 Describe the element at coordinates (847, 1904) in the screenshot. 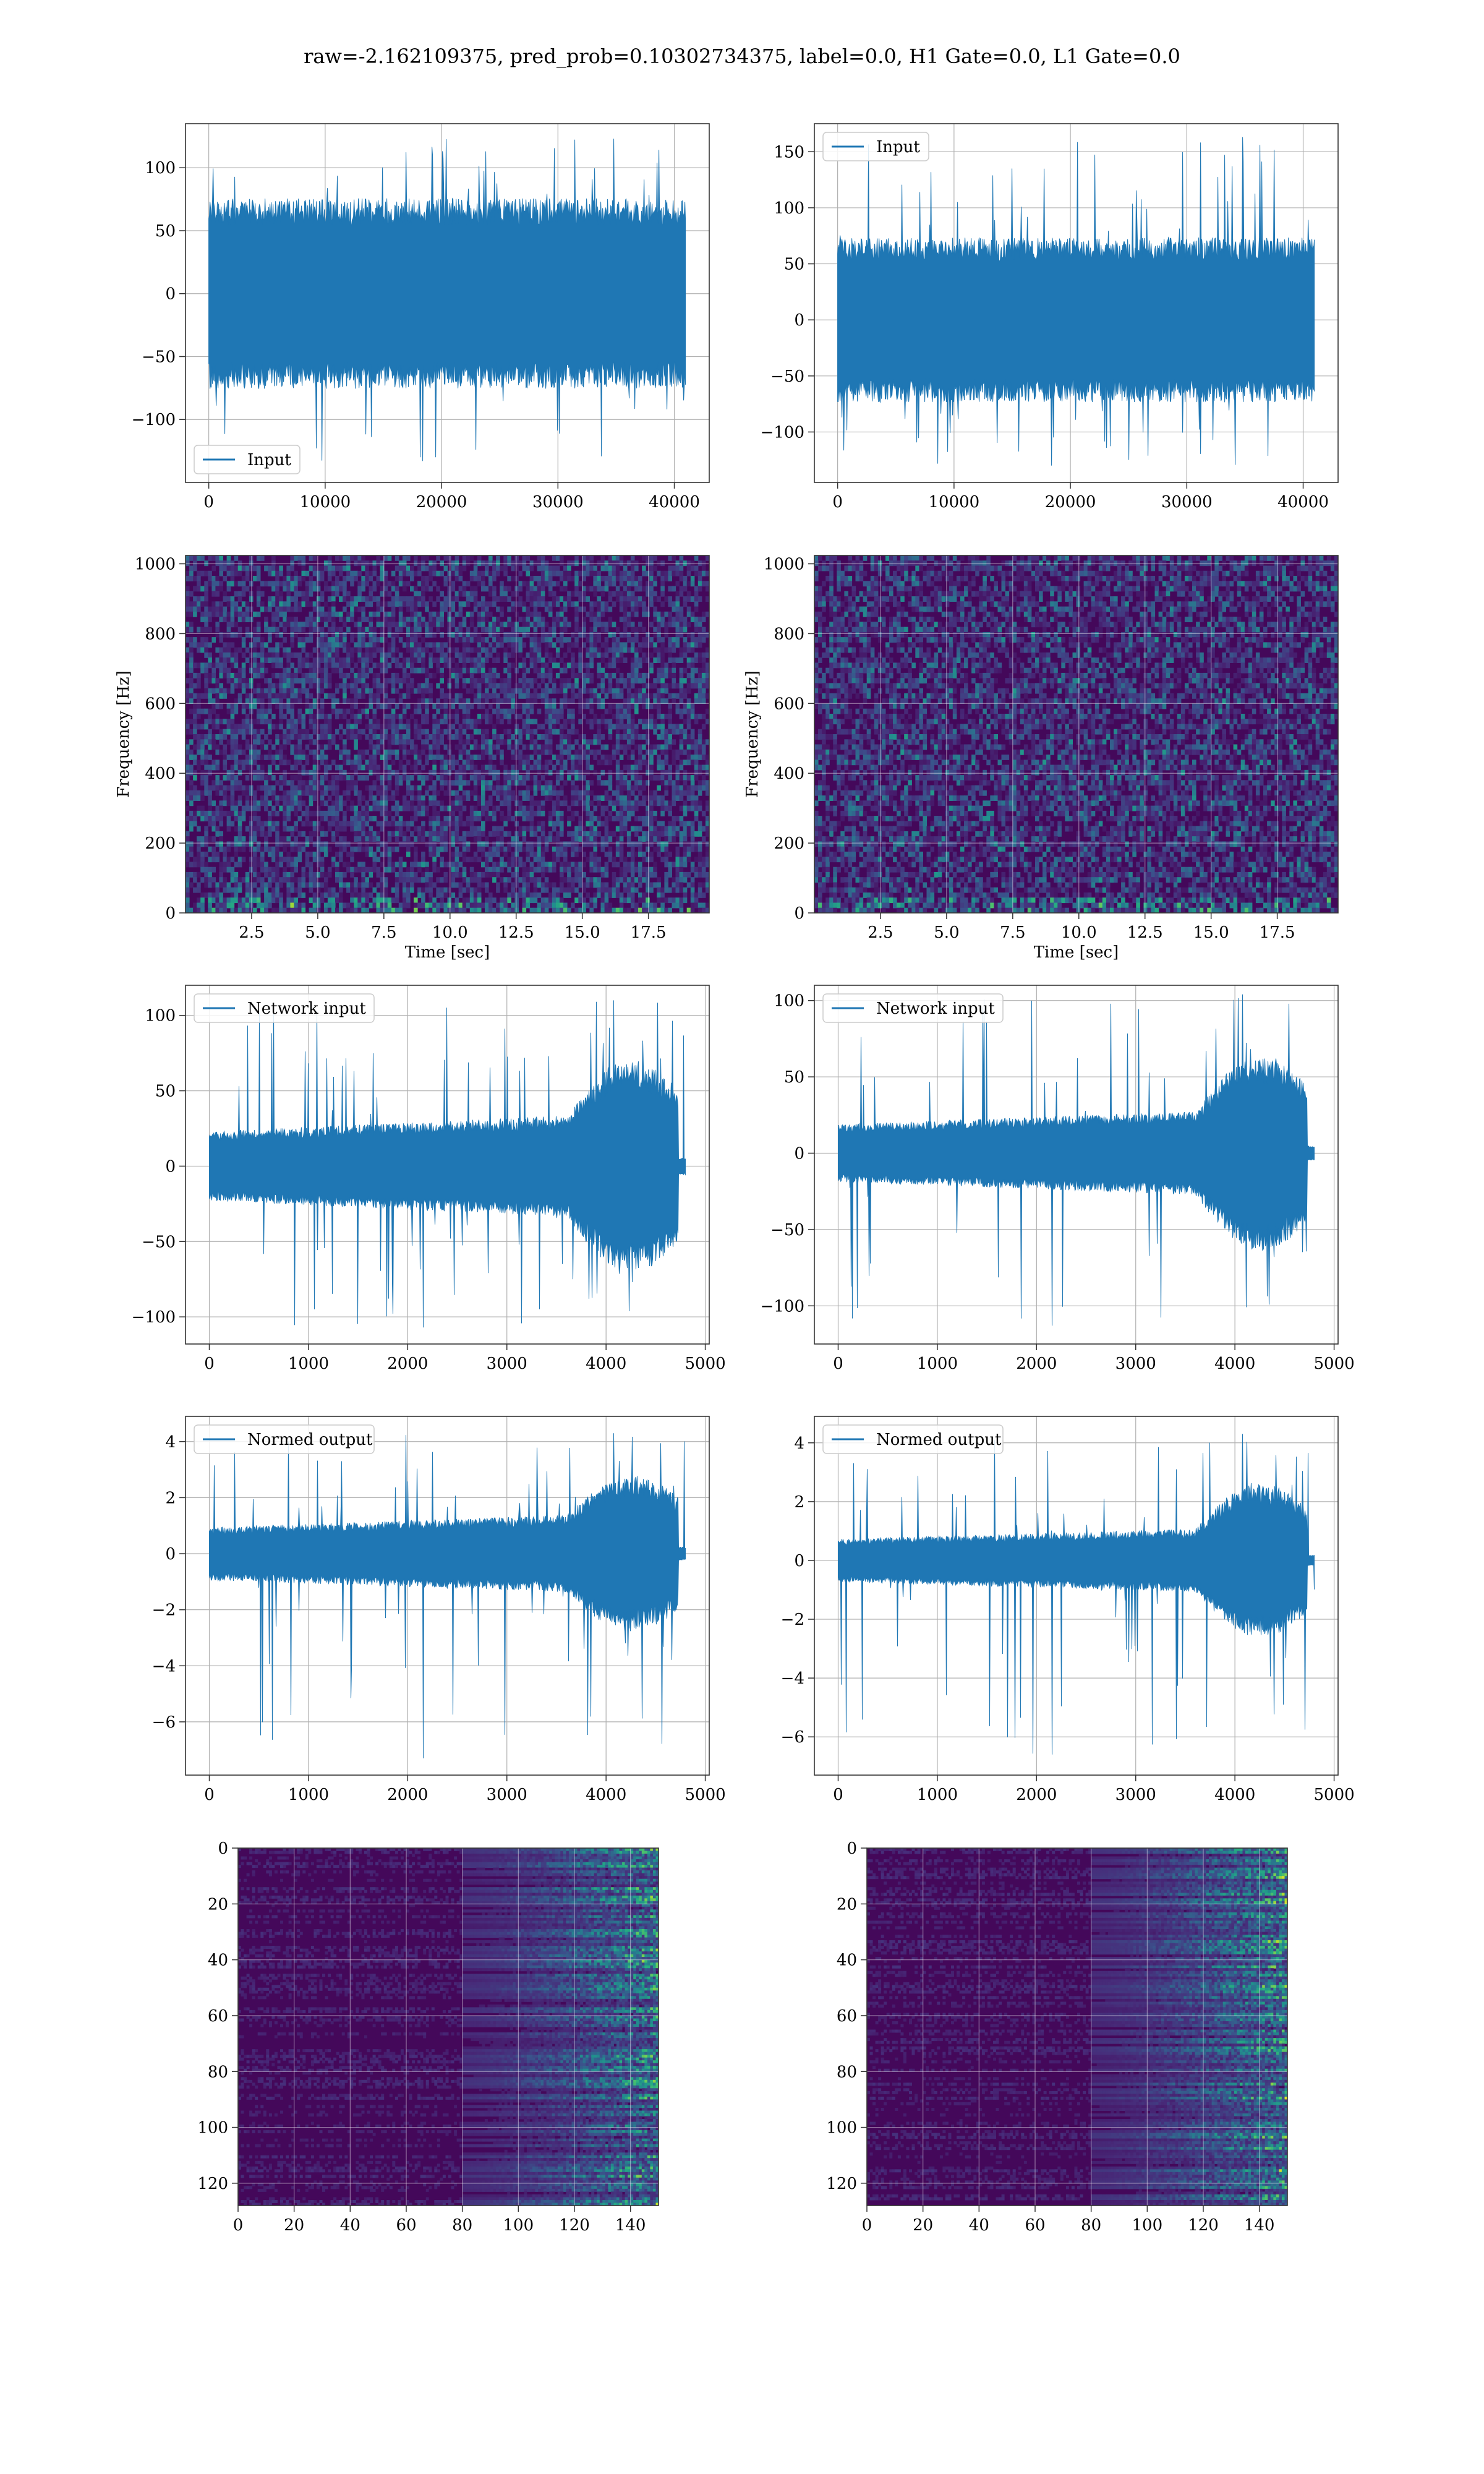

I see `y-tick-label: 20` at that location.